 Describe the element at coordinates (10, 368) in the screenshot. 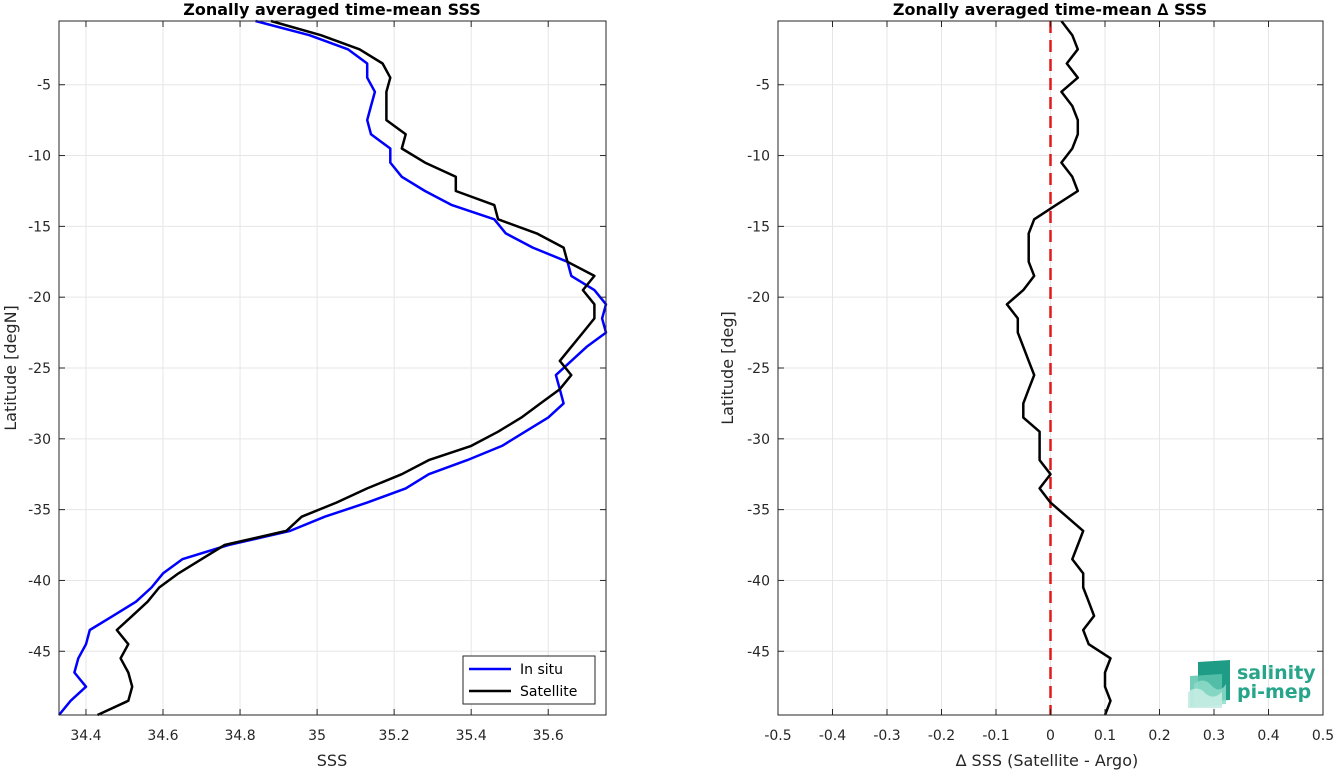

I see `left-y-axis-label: Latitude [degN]` at that location.